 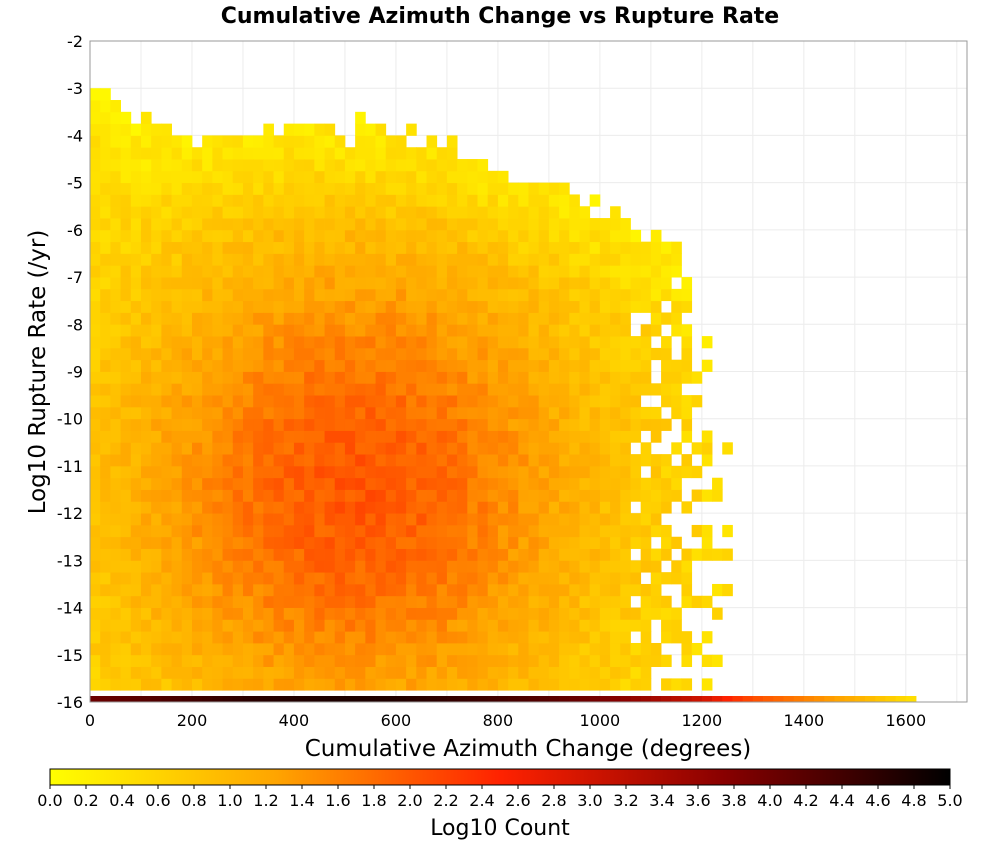 What do you see at coordinates (49, 800) in the screenshot?
I see `colorbar-tick-label: 0.0` at bounding box center [49, 800].